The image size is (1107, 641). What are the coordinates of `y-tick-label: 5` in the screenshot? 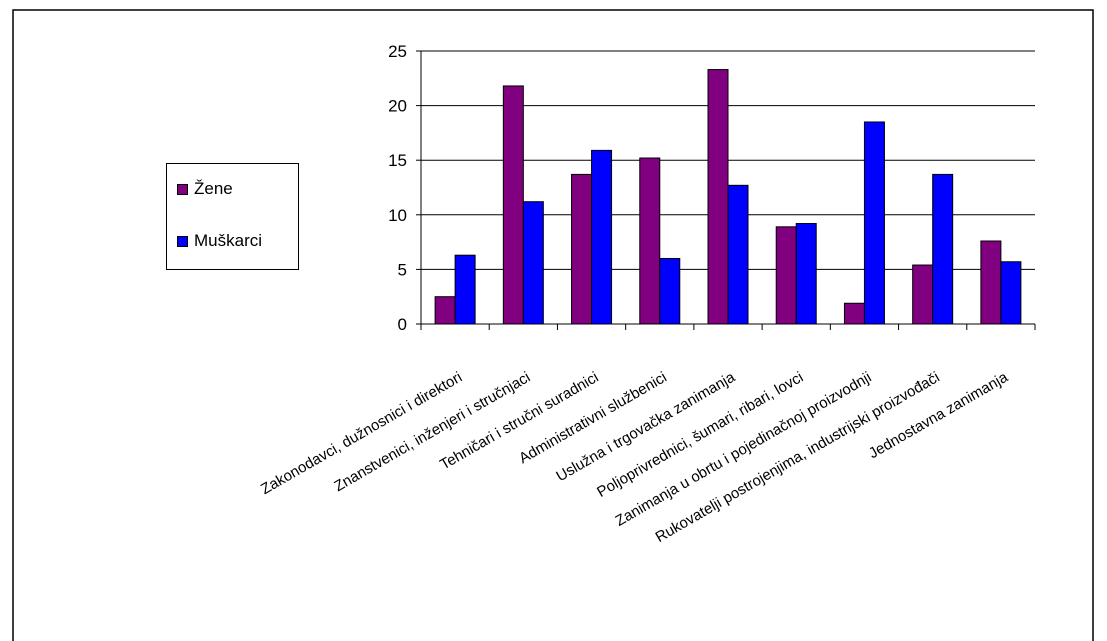 It's located at (402, 269).